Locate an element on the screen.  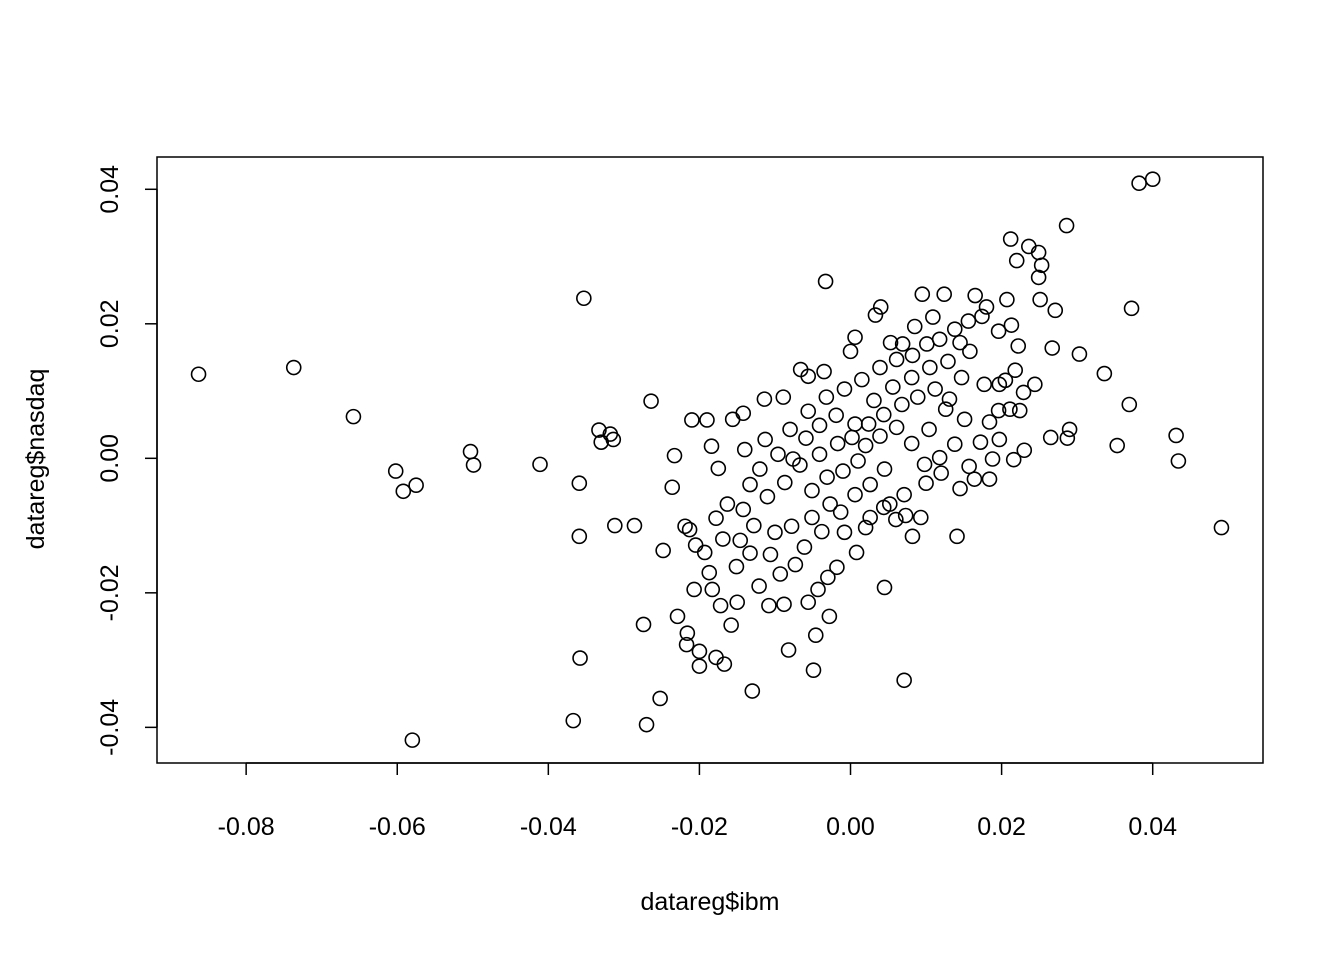
x-tick-label: 0.02 is located at coordinates (1001, 827).